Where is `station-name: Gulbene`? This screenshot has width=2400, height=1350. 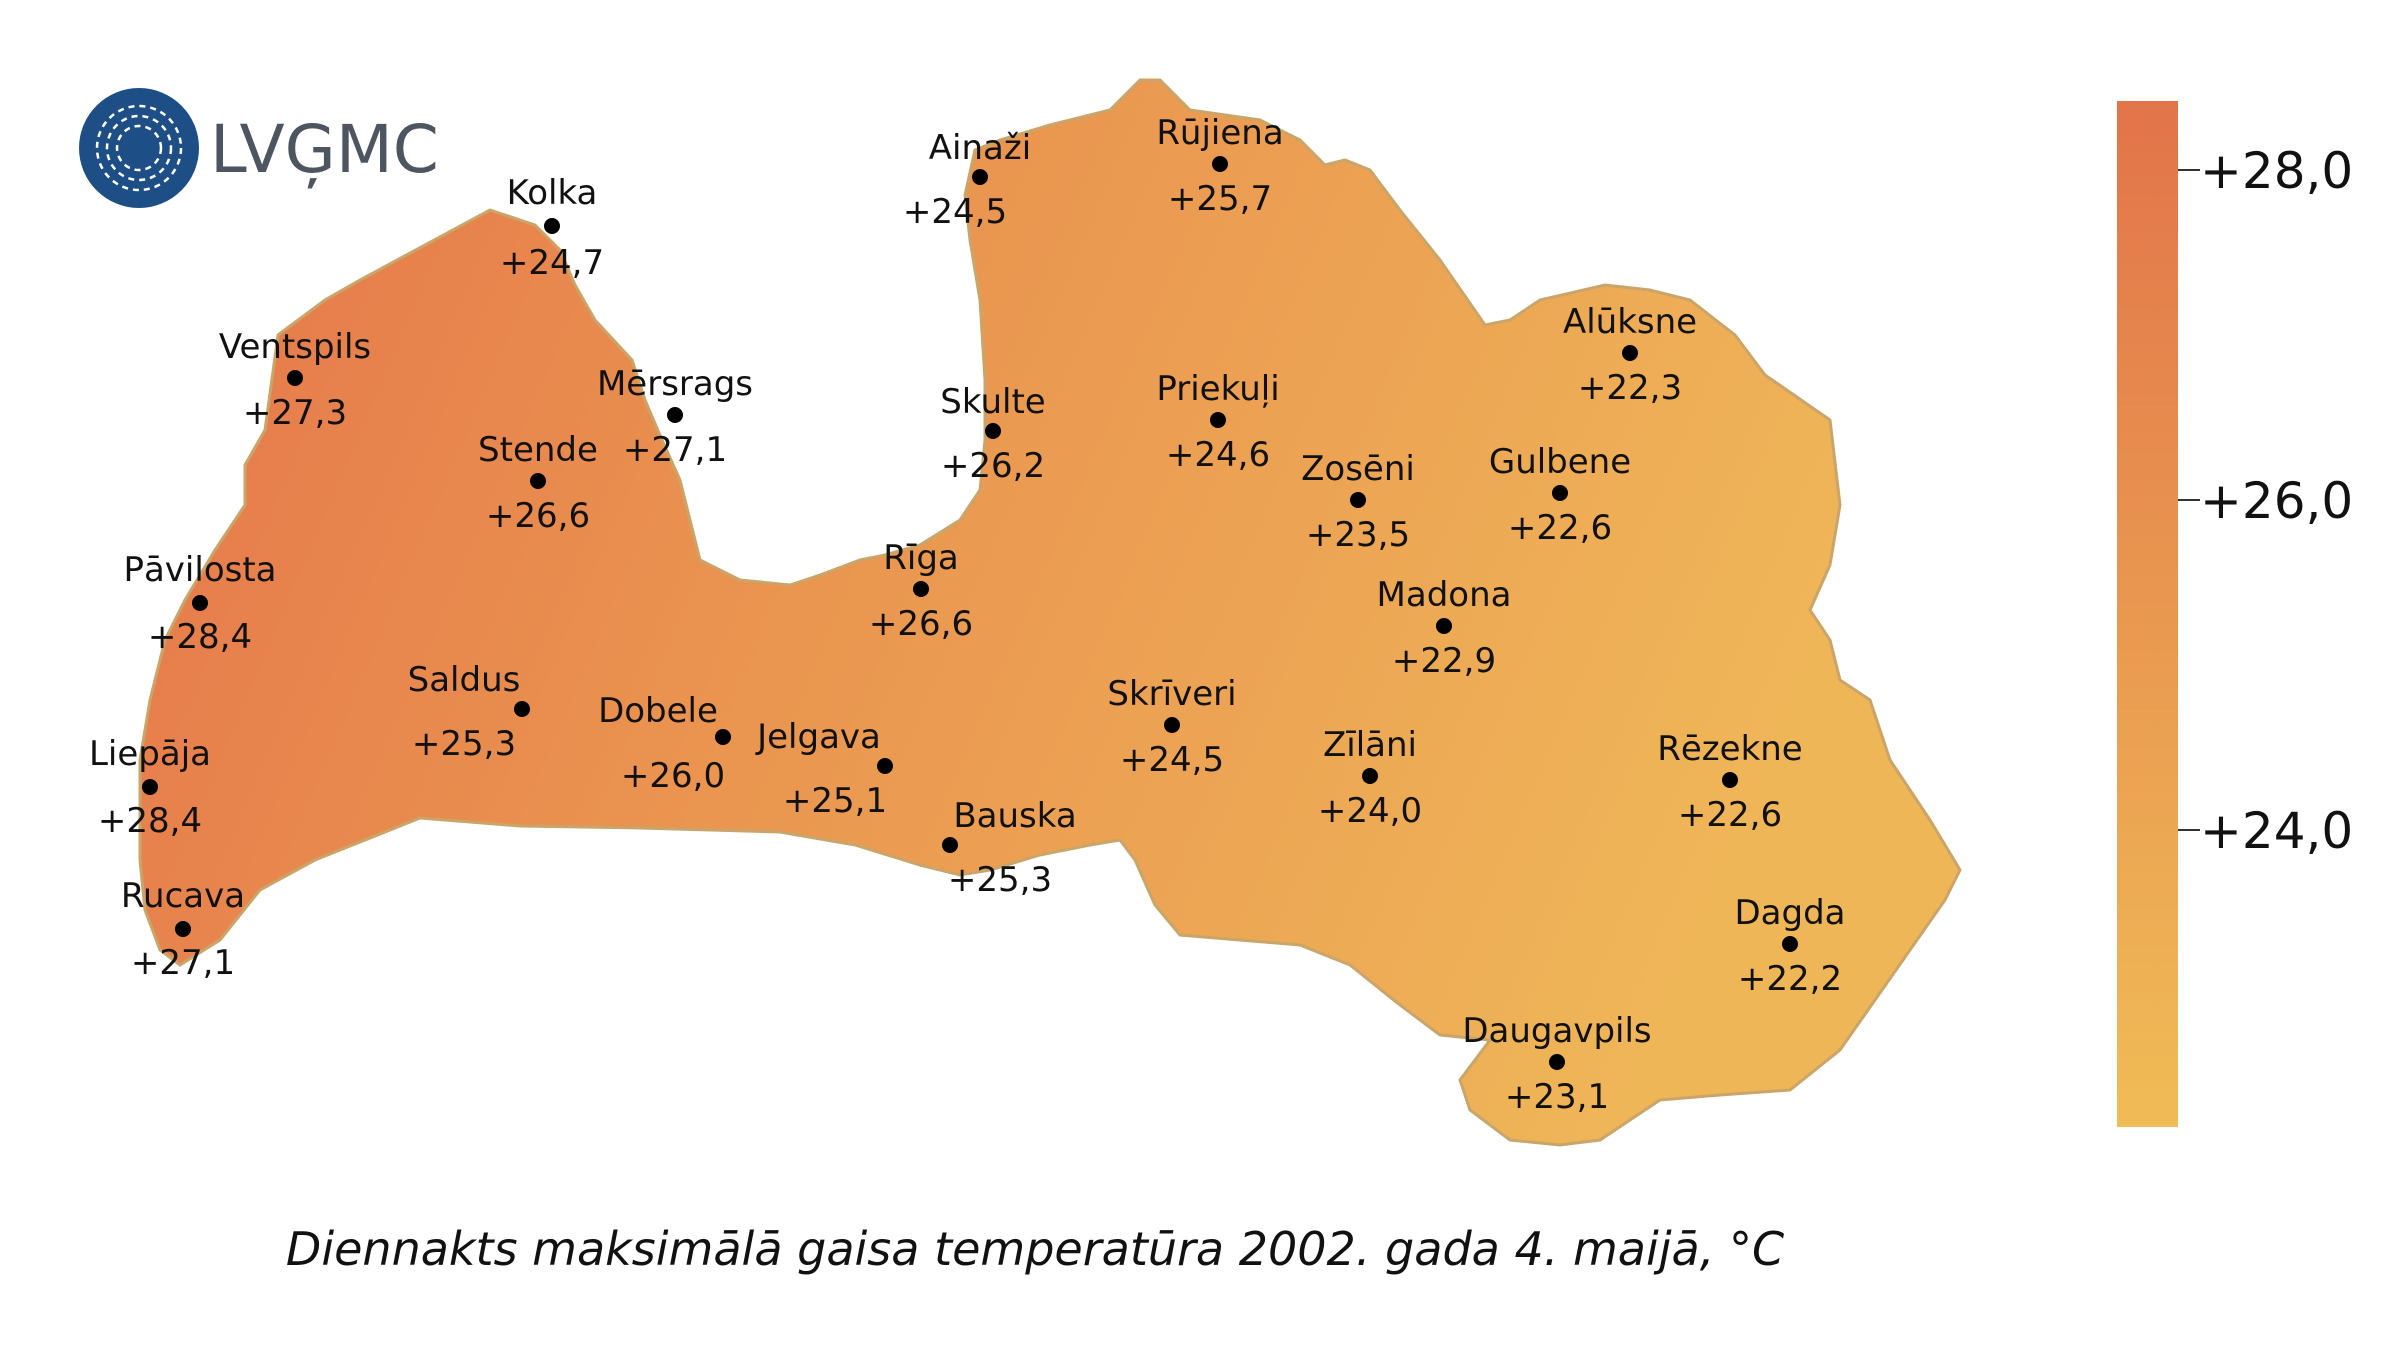
station-name: Gulbene is located at coordinates (1560, 462).